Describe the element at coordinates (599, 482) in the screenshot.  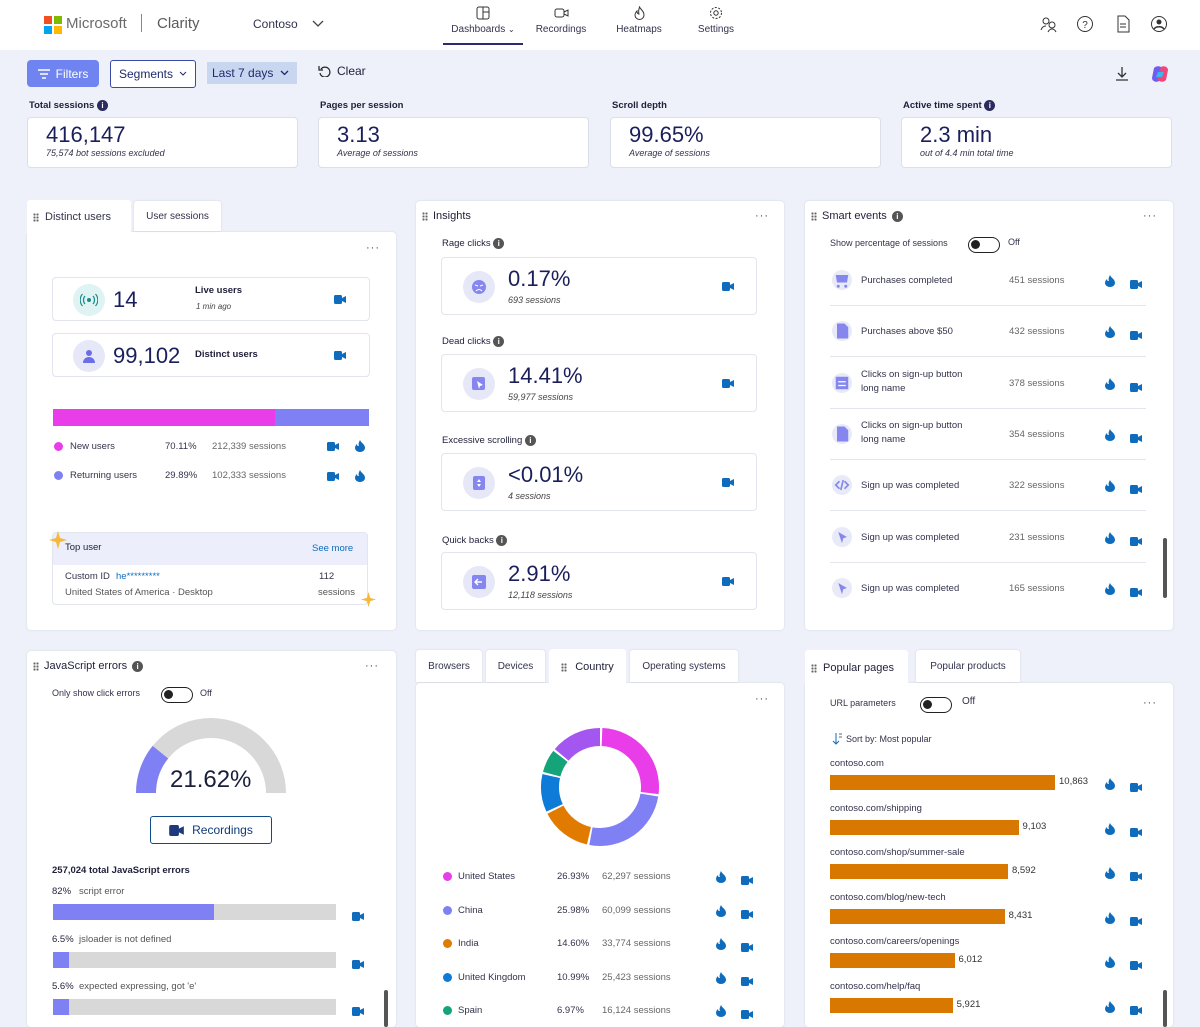
I see `insight-card: <0.01% 4 sessions` at that location.